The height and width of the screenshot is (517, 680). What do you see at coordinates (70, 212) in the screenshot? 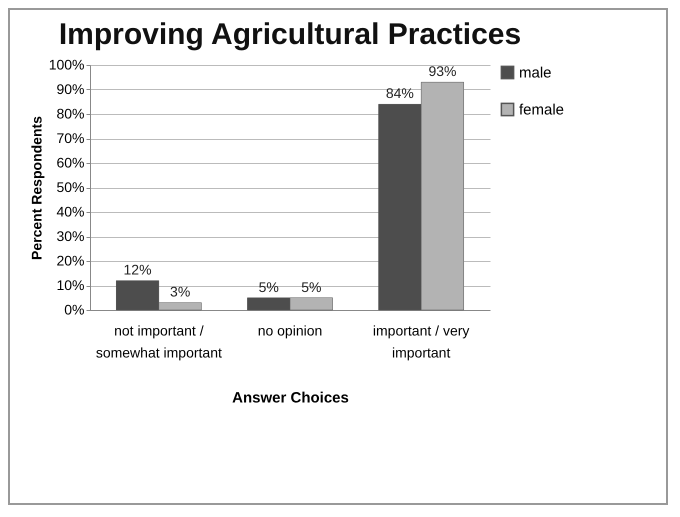
I see `y-tick-label: 40%` at bounding box center [70, 212].